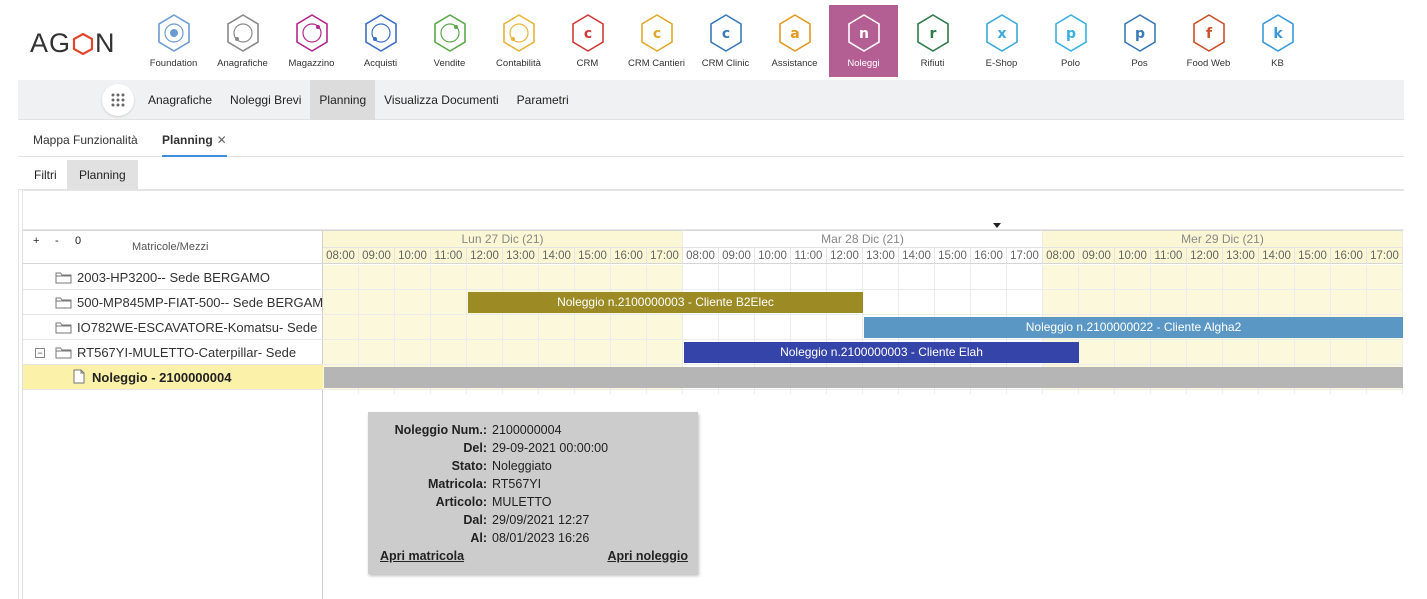 The height and width of the screenshot is (599, 1427). What do you see at coordinates (173, 277) in the screenshot?
I see `vehicle-row: 2003-HP3200-- Sede BERGAMO` at bounding box center [173, 277].